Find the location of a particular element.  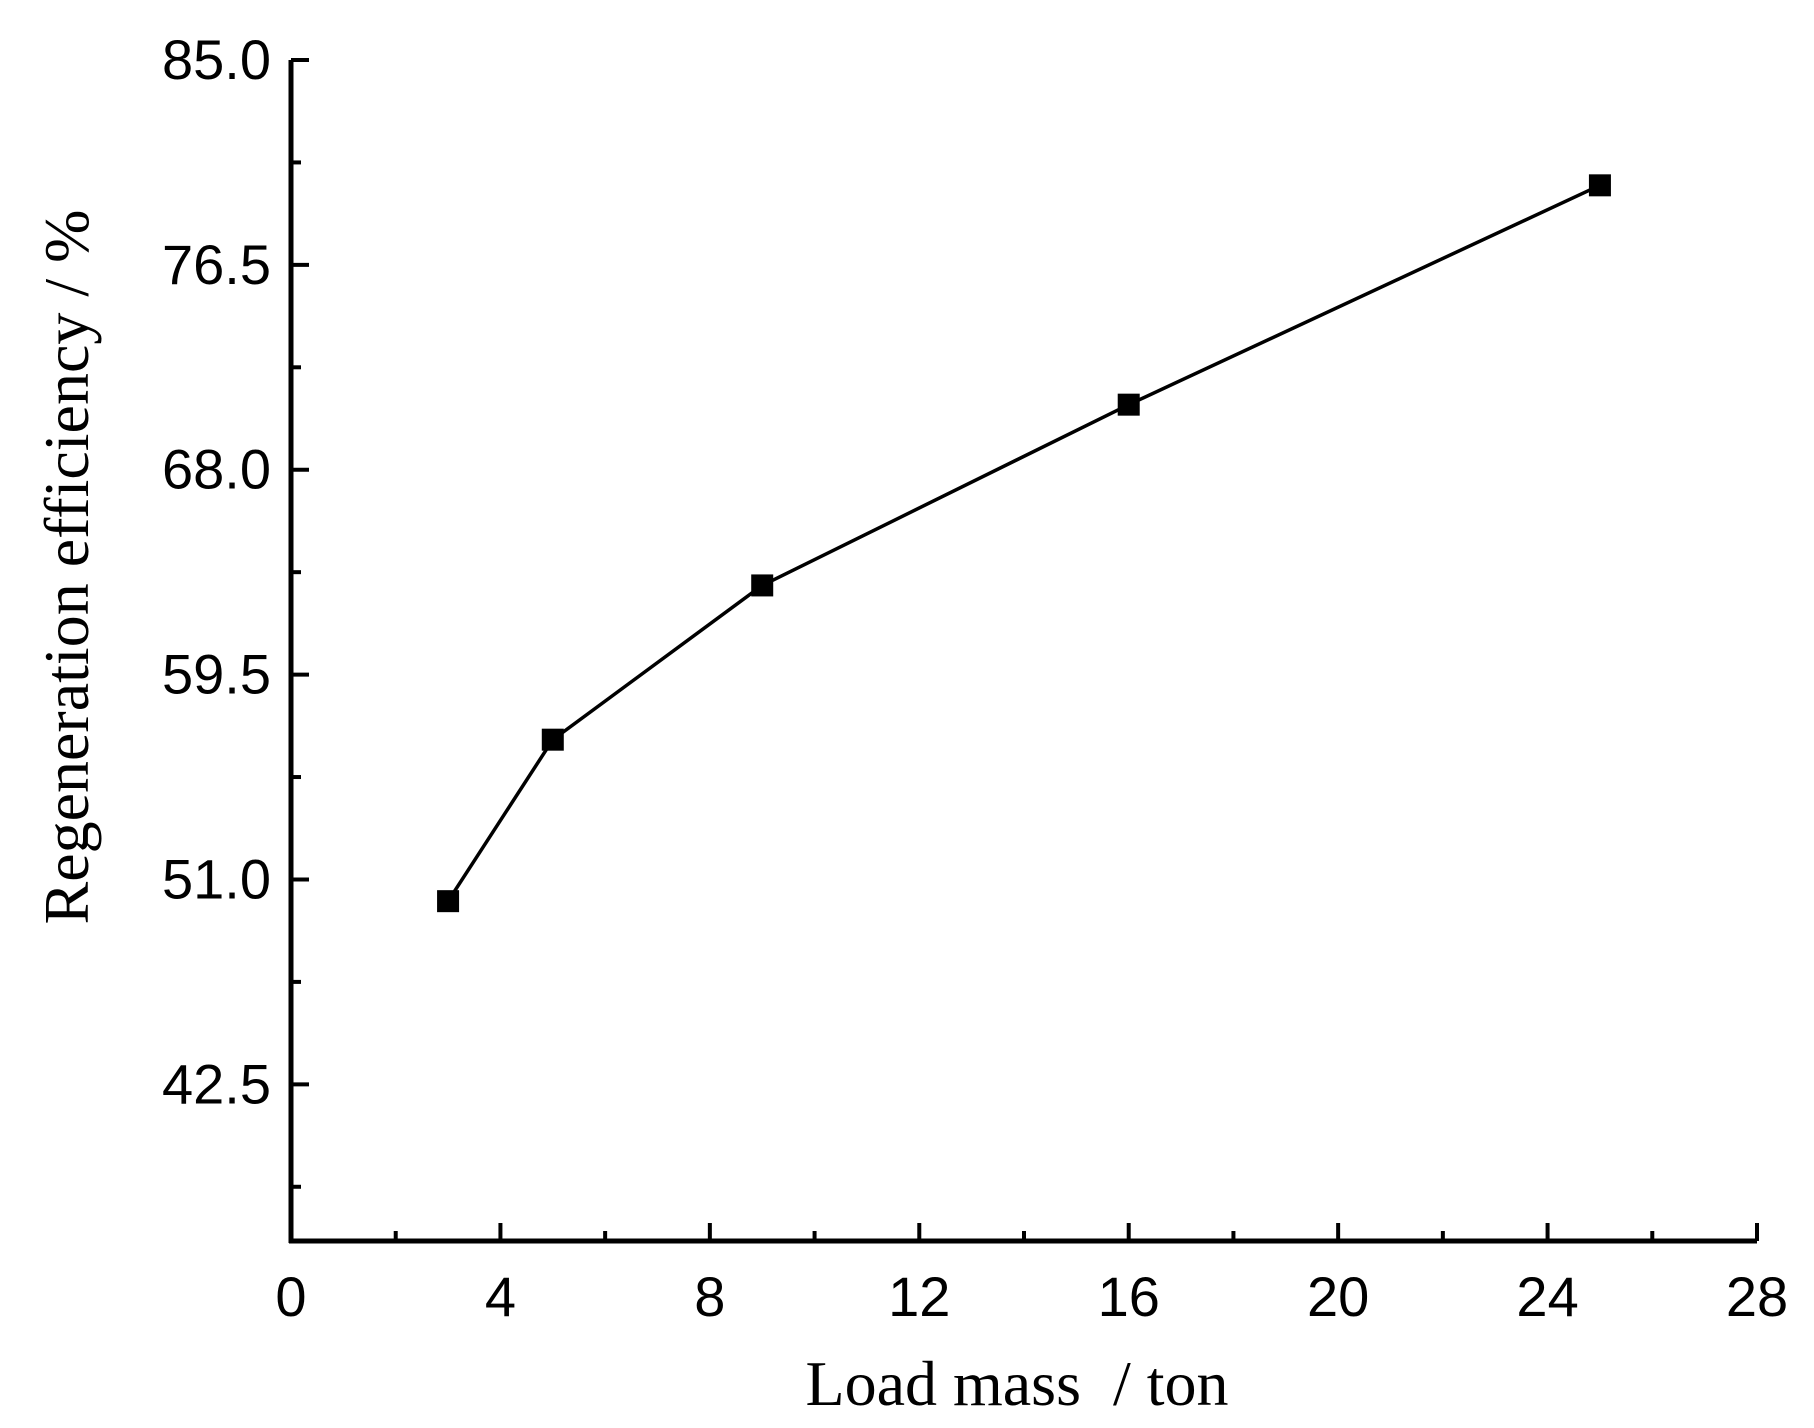

x-tick-label: 24 is located at coordinates (1547, 1296).